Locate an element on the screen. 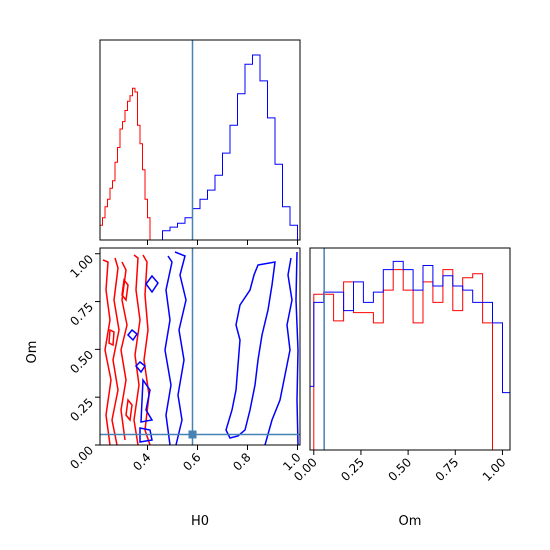 This screenshot has height=550, width=550. om-hist-tick-label-4: 0.75 is located at coordinates (447, 469).